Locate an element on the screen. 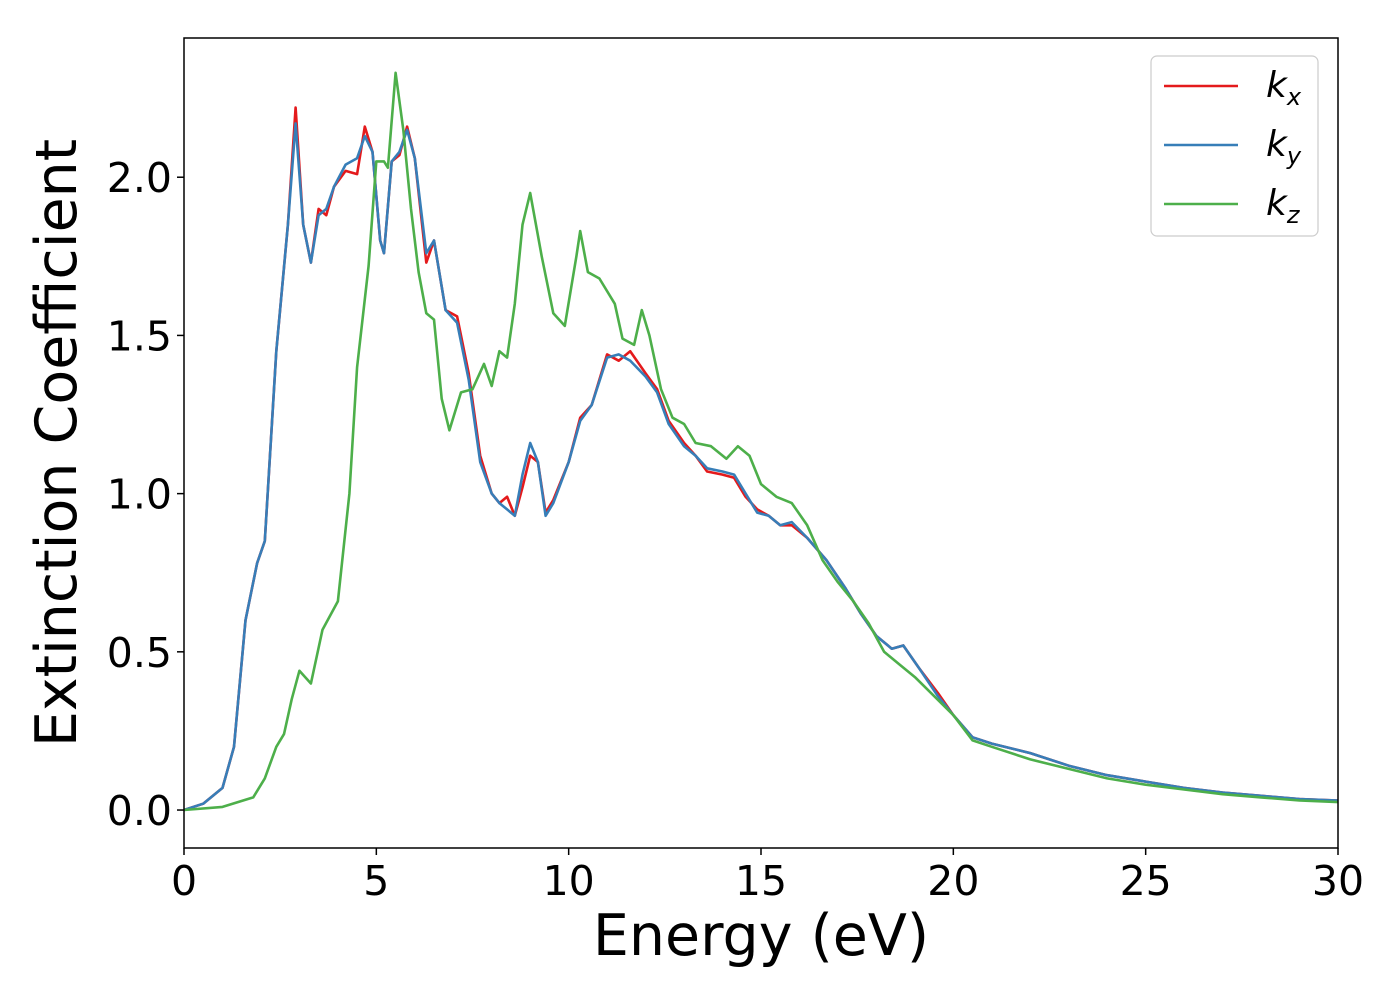  x-tick-label: 30 is located at coordinates (1338, 881).